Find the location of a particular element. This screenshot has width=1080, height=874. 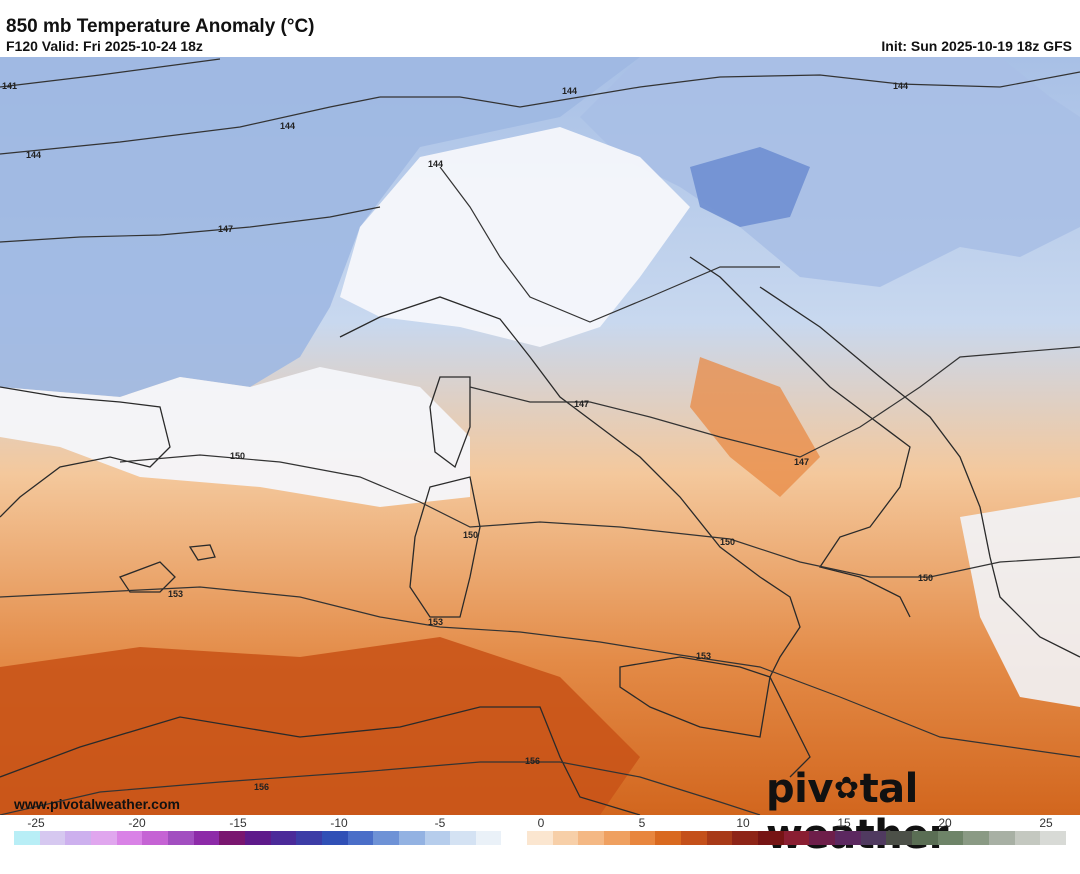

contour-144-italy is located at coordinates (609, 244).